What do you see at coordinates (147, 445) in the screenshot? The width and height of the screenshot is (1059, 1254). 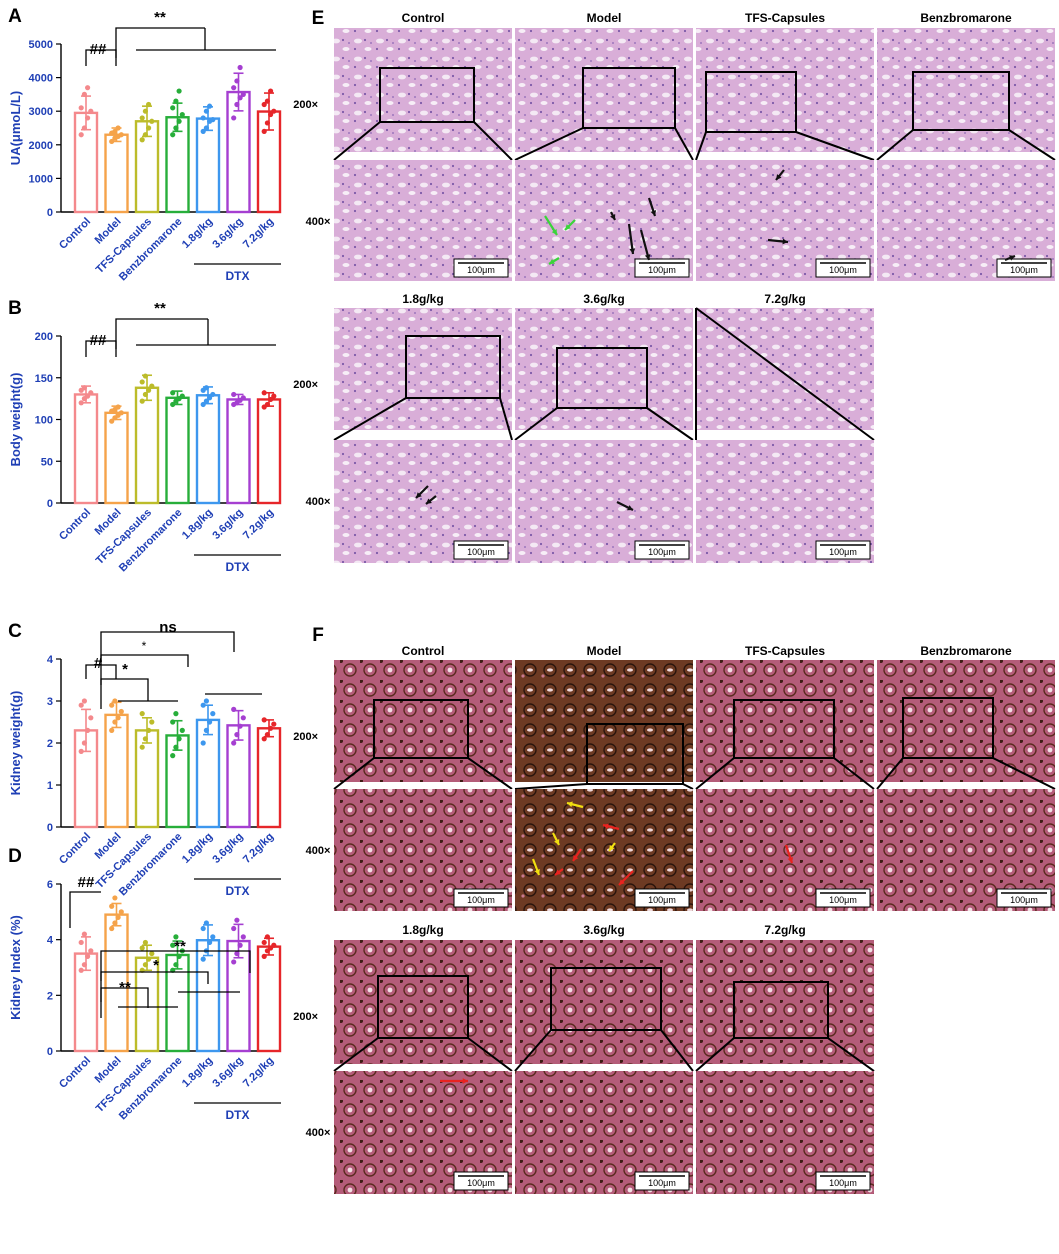 I see `bar-tfs-capsules` at bounding box center [147, 445].